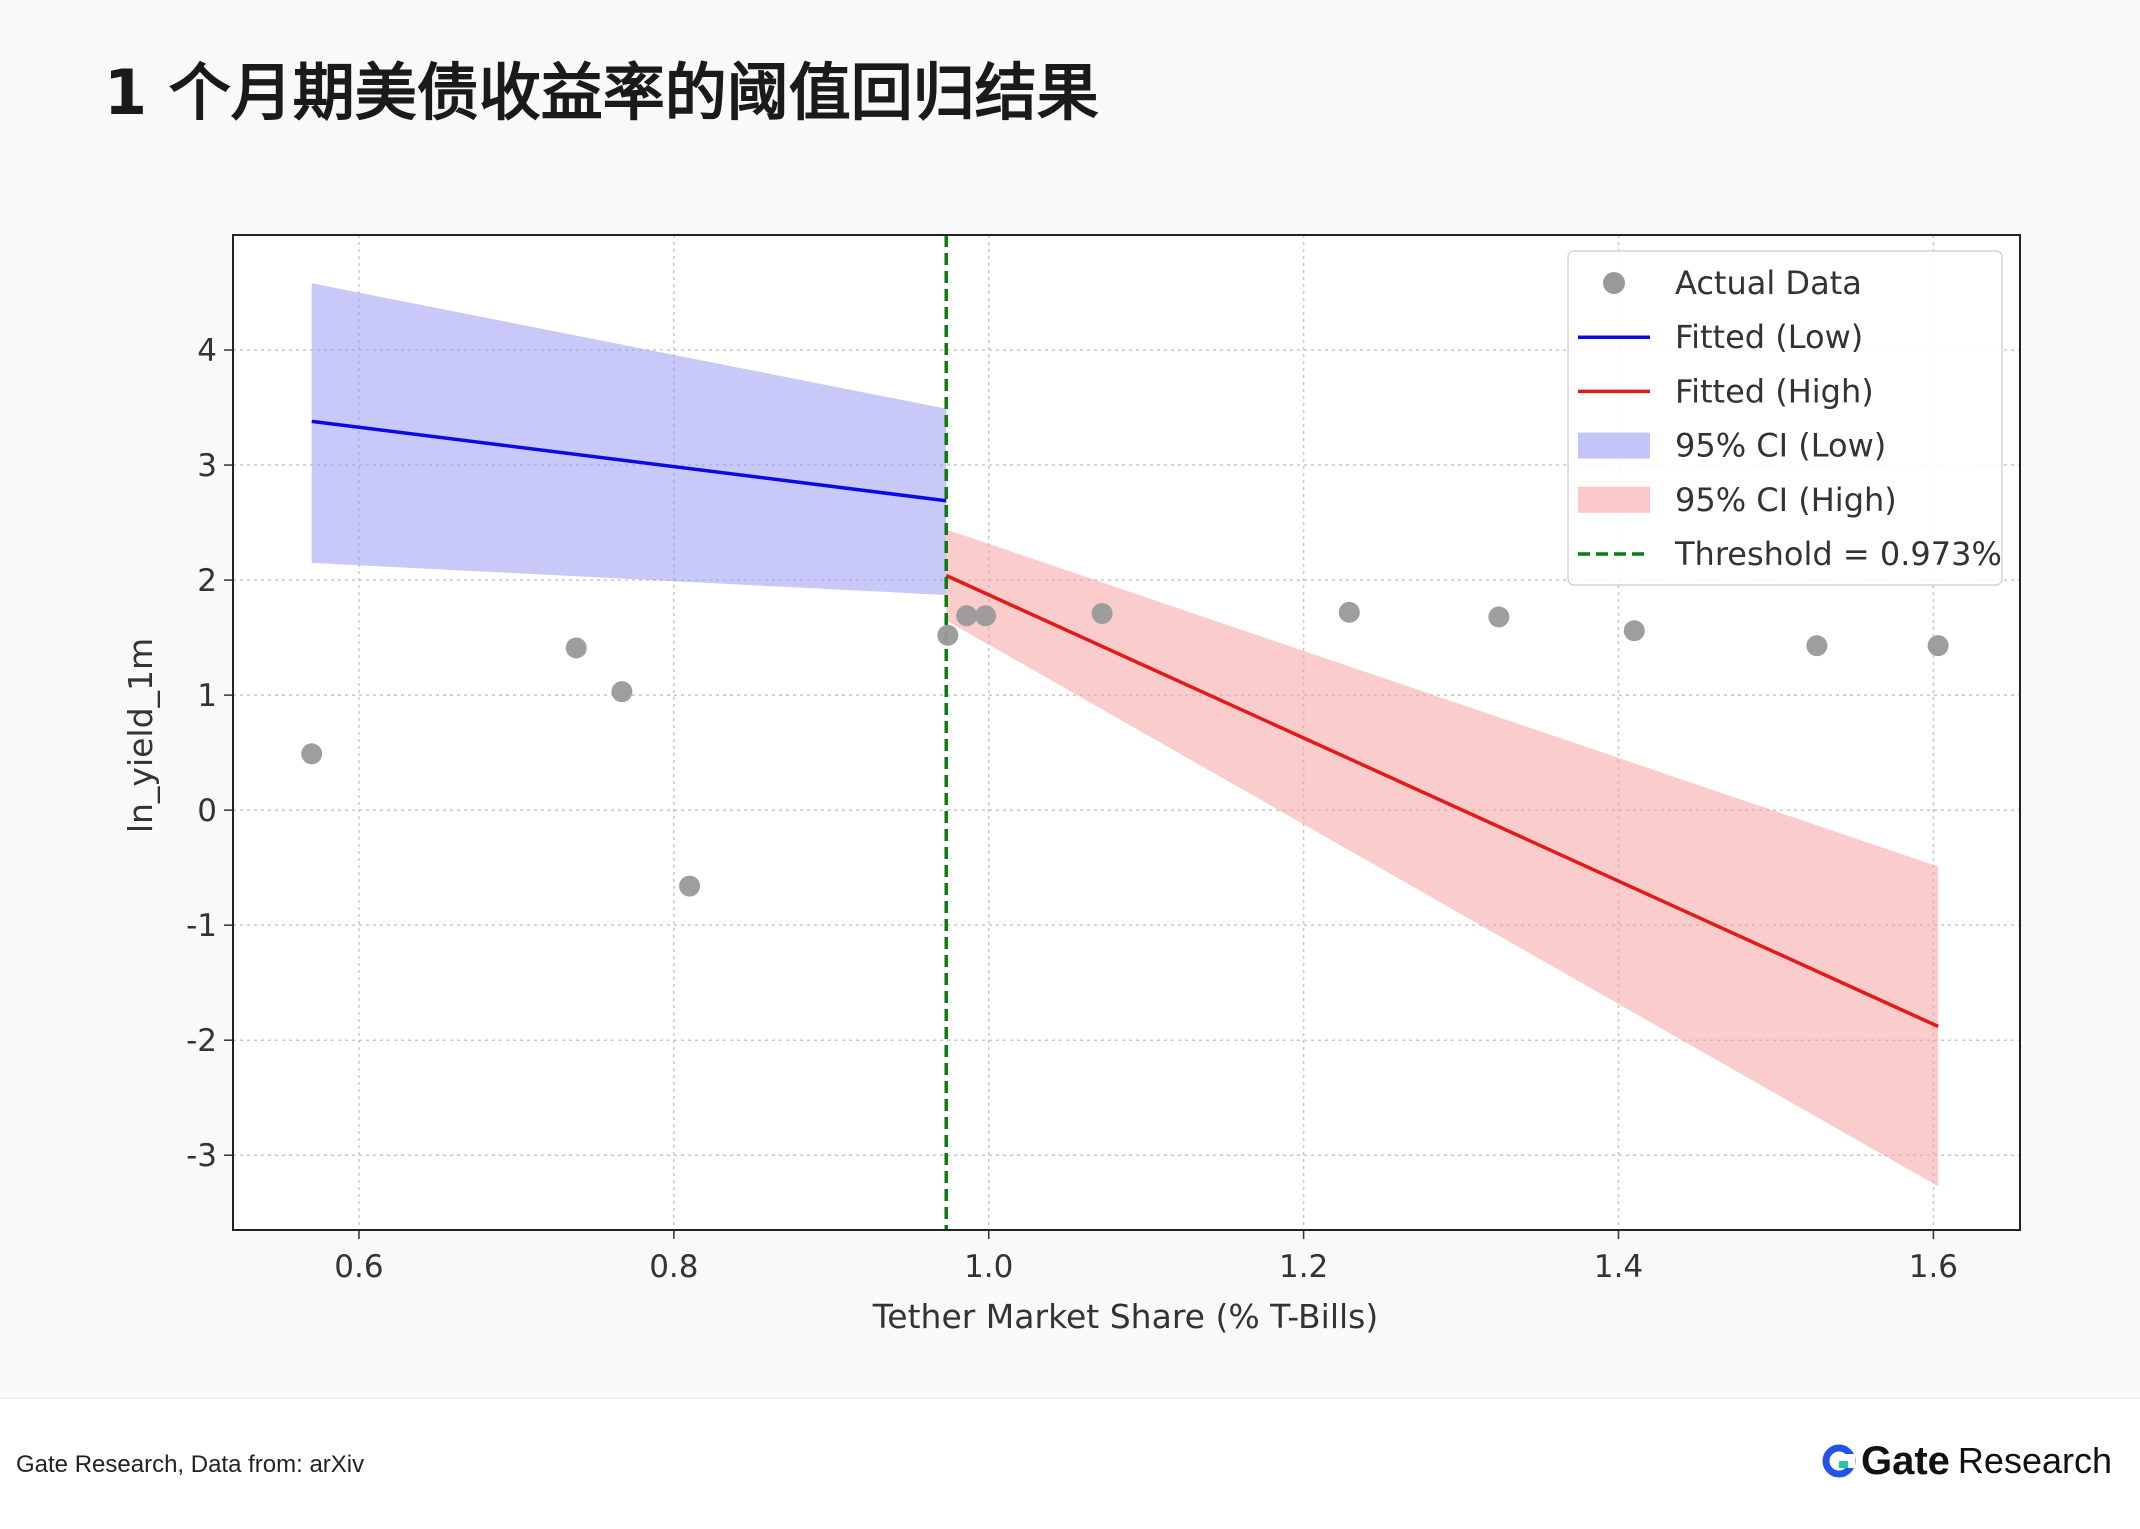  What do you see at coordinates (1614, 499) in the screenshot?
I see `legend-marker-ci-high` at bounding box center [1614, 499].